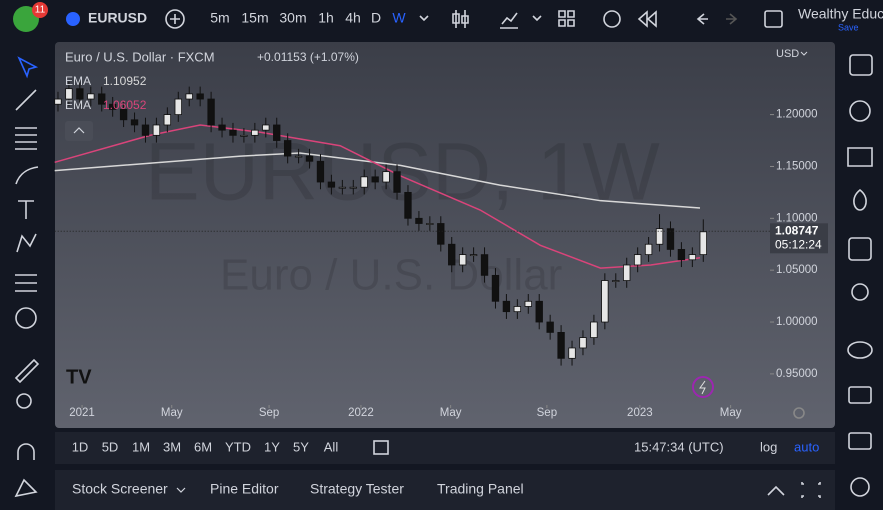 This screenshot has width=883, height=510. I want to click on clock: 15:47:34 (UTC), so click(679, 446).